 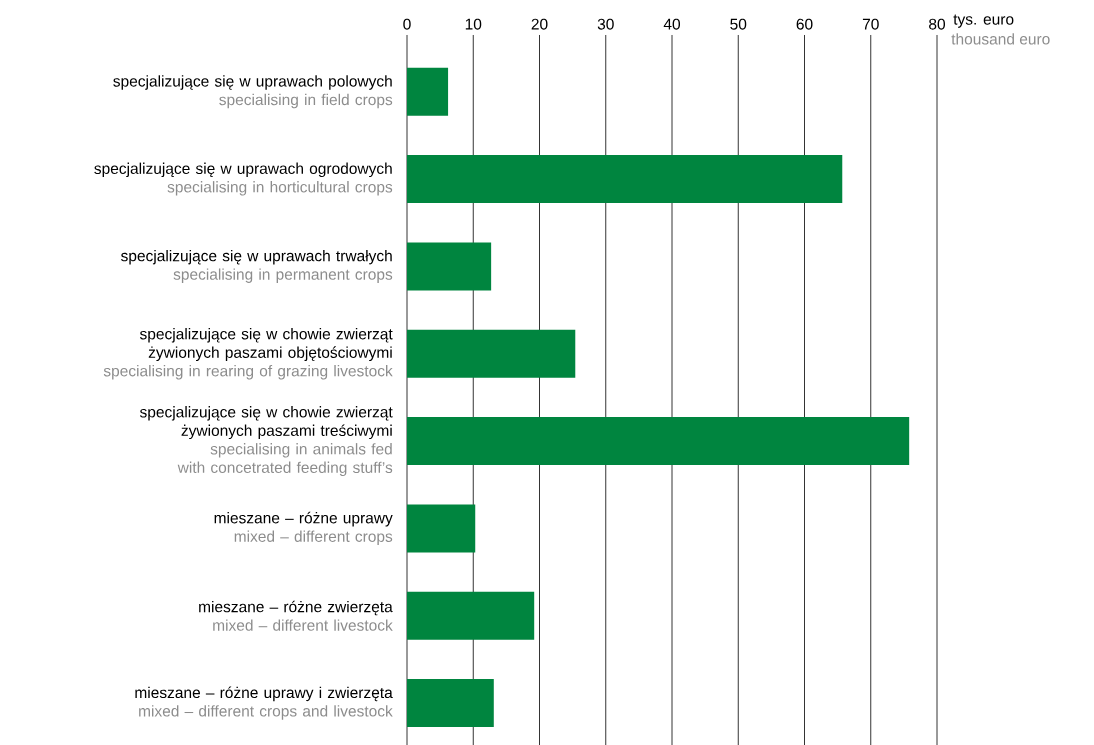 What do you see at coordinates (804, 24) in the screenshot?
I see `x-tick-label: 60` at bounding box center [804, 24].